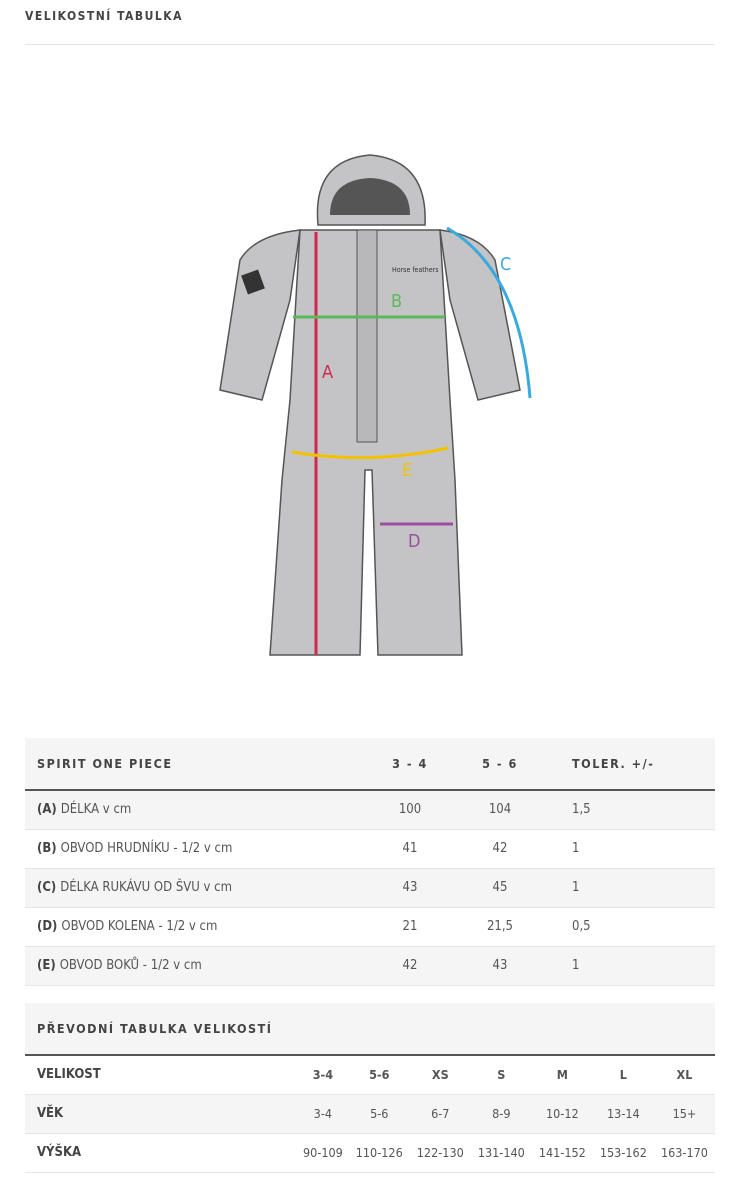  I want to click on conversion-row-label: VÝŠKA, so click(59, 1152).